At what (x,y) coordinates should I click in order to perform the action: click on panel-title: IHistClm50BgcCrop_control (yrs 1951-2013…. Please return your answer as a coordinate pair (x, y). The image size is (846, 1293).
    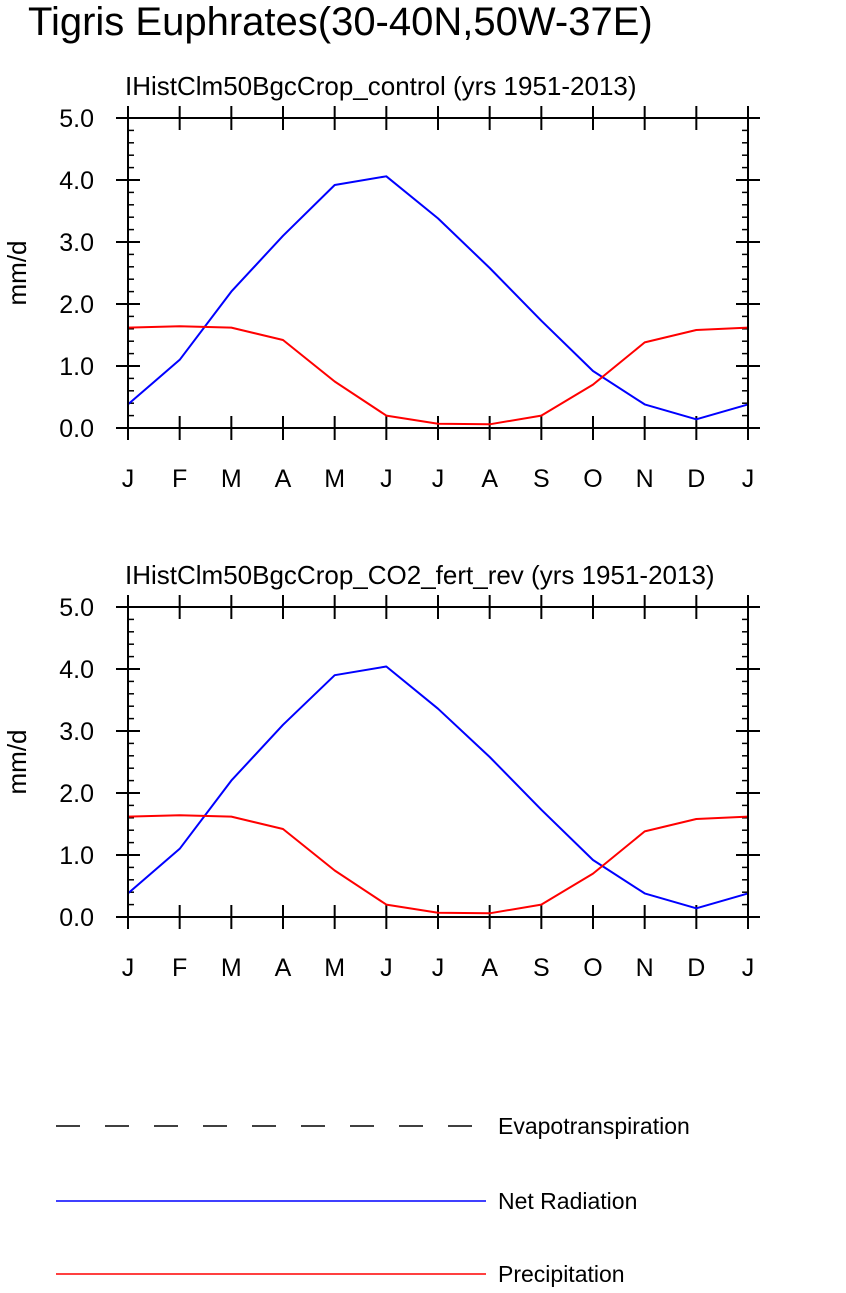
    Looking at the image, I should click on (381, 86).